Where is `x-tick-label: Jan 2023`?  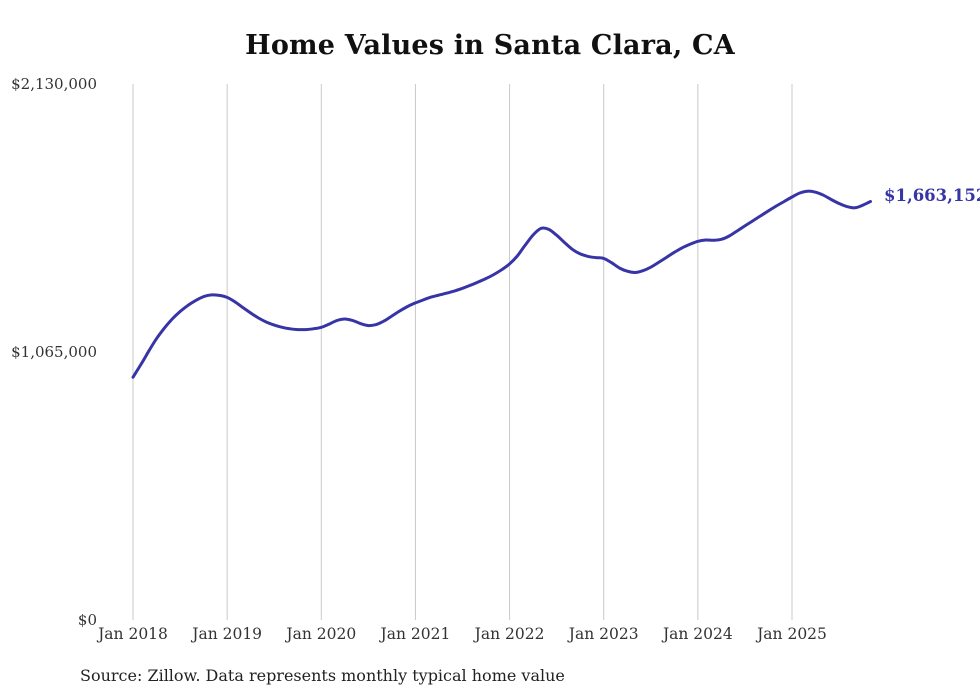 x-tick-label: Jan 2023 is located at coordinates (603, 634).